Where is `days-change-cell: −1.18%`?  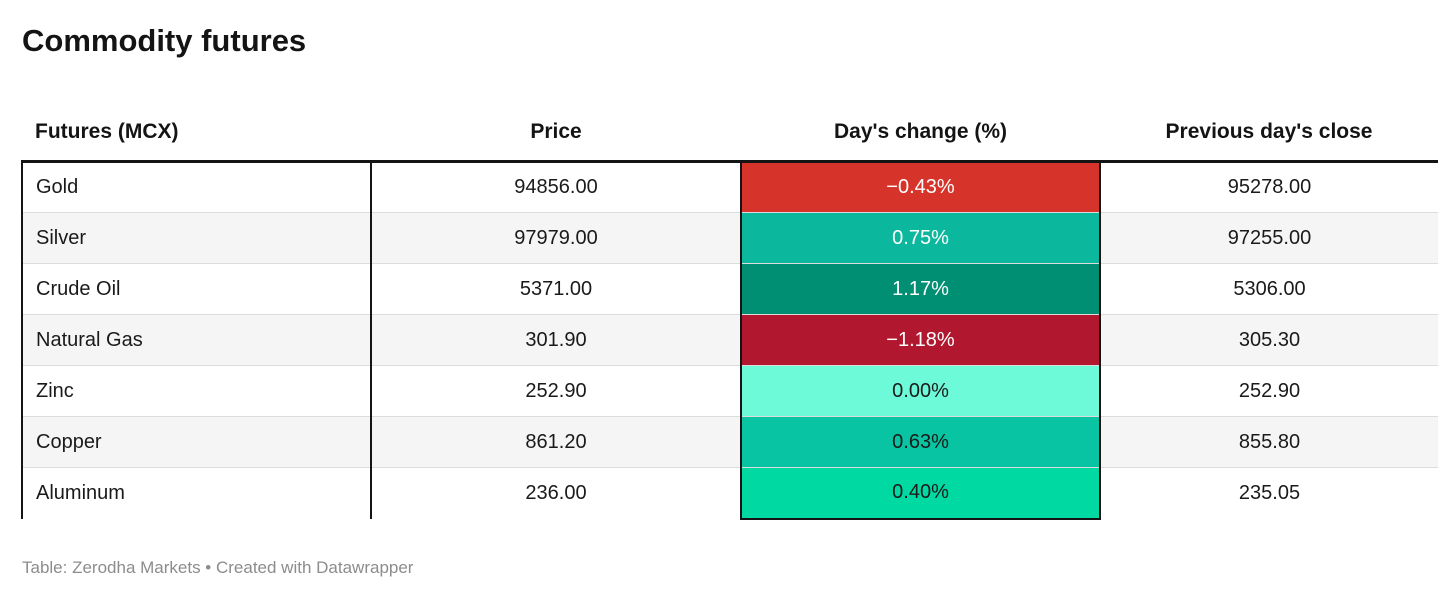 days-change-cell: −1.18% is located at coordinates (920, 340).